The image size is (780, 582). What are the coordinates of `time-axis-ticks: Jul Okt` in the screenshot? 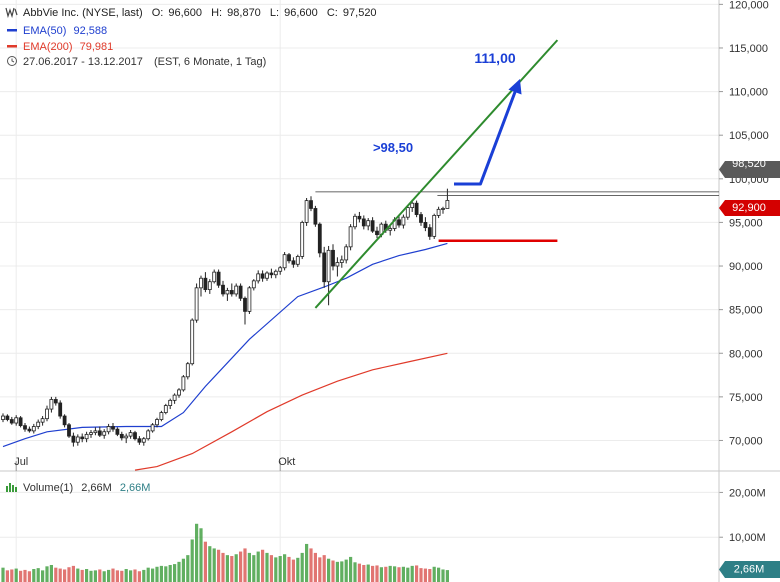 It's located at (154, 463).